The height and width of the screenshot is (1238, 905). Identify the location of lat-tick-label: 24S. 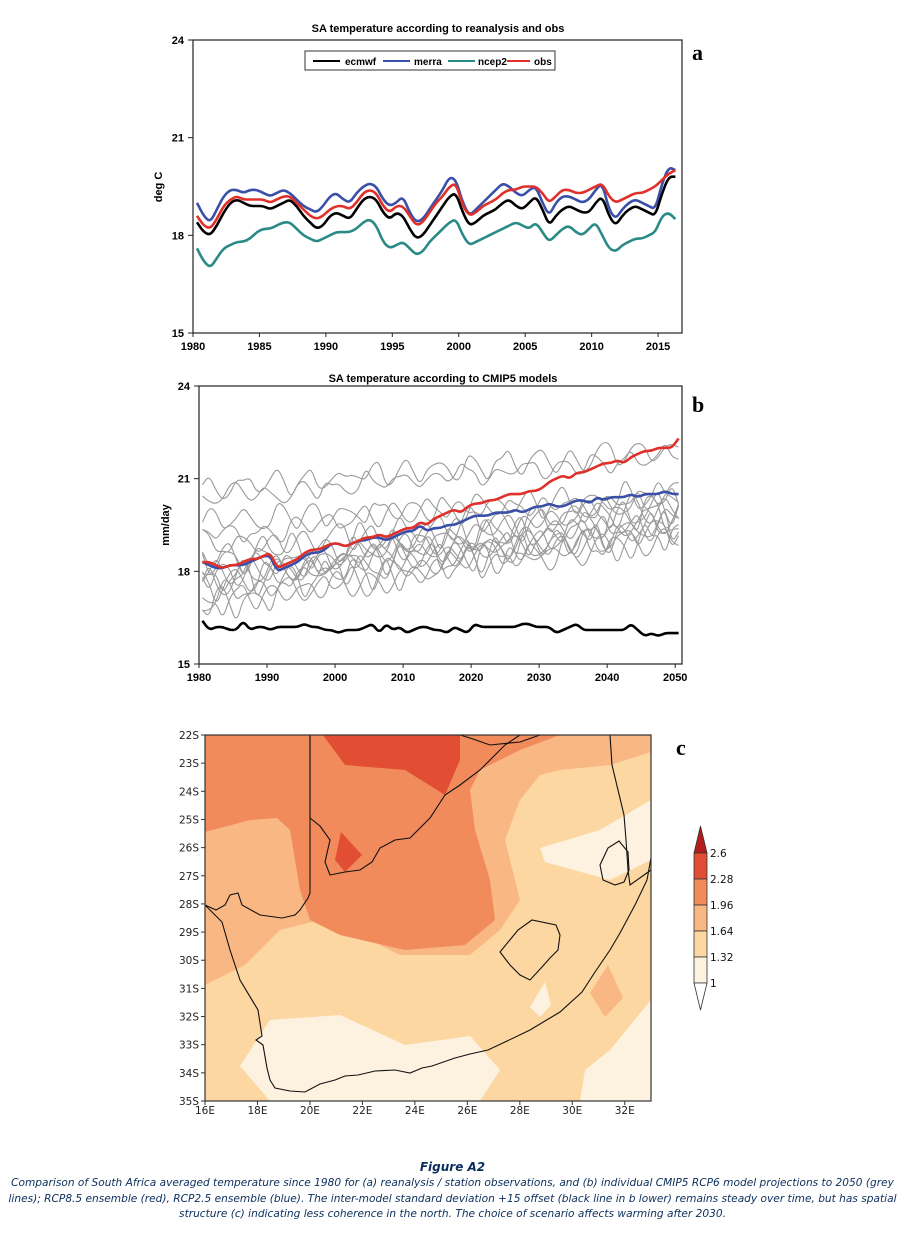
(189, 792).